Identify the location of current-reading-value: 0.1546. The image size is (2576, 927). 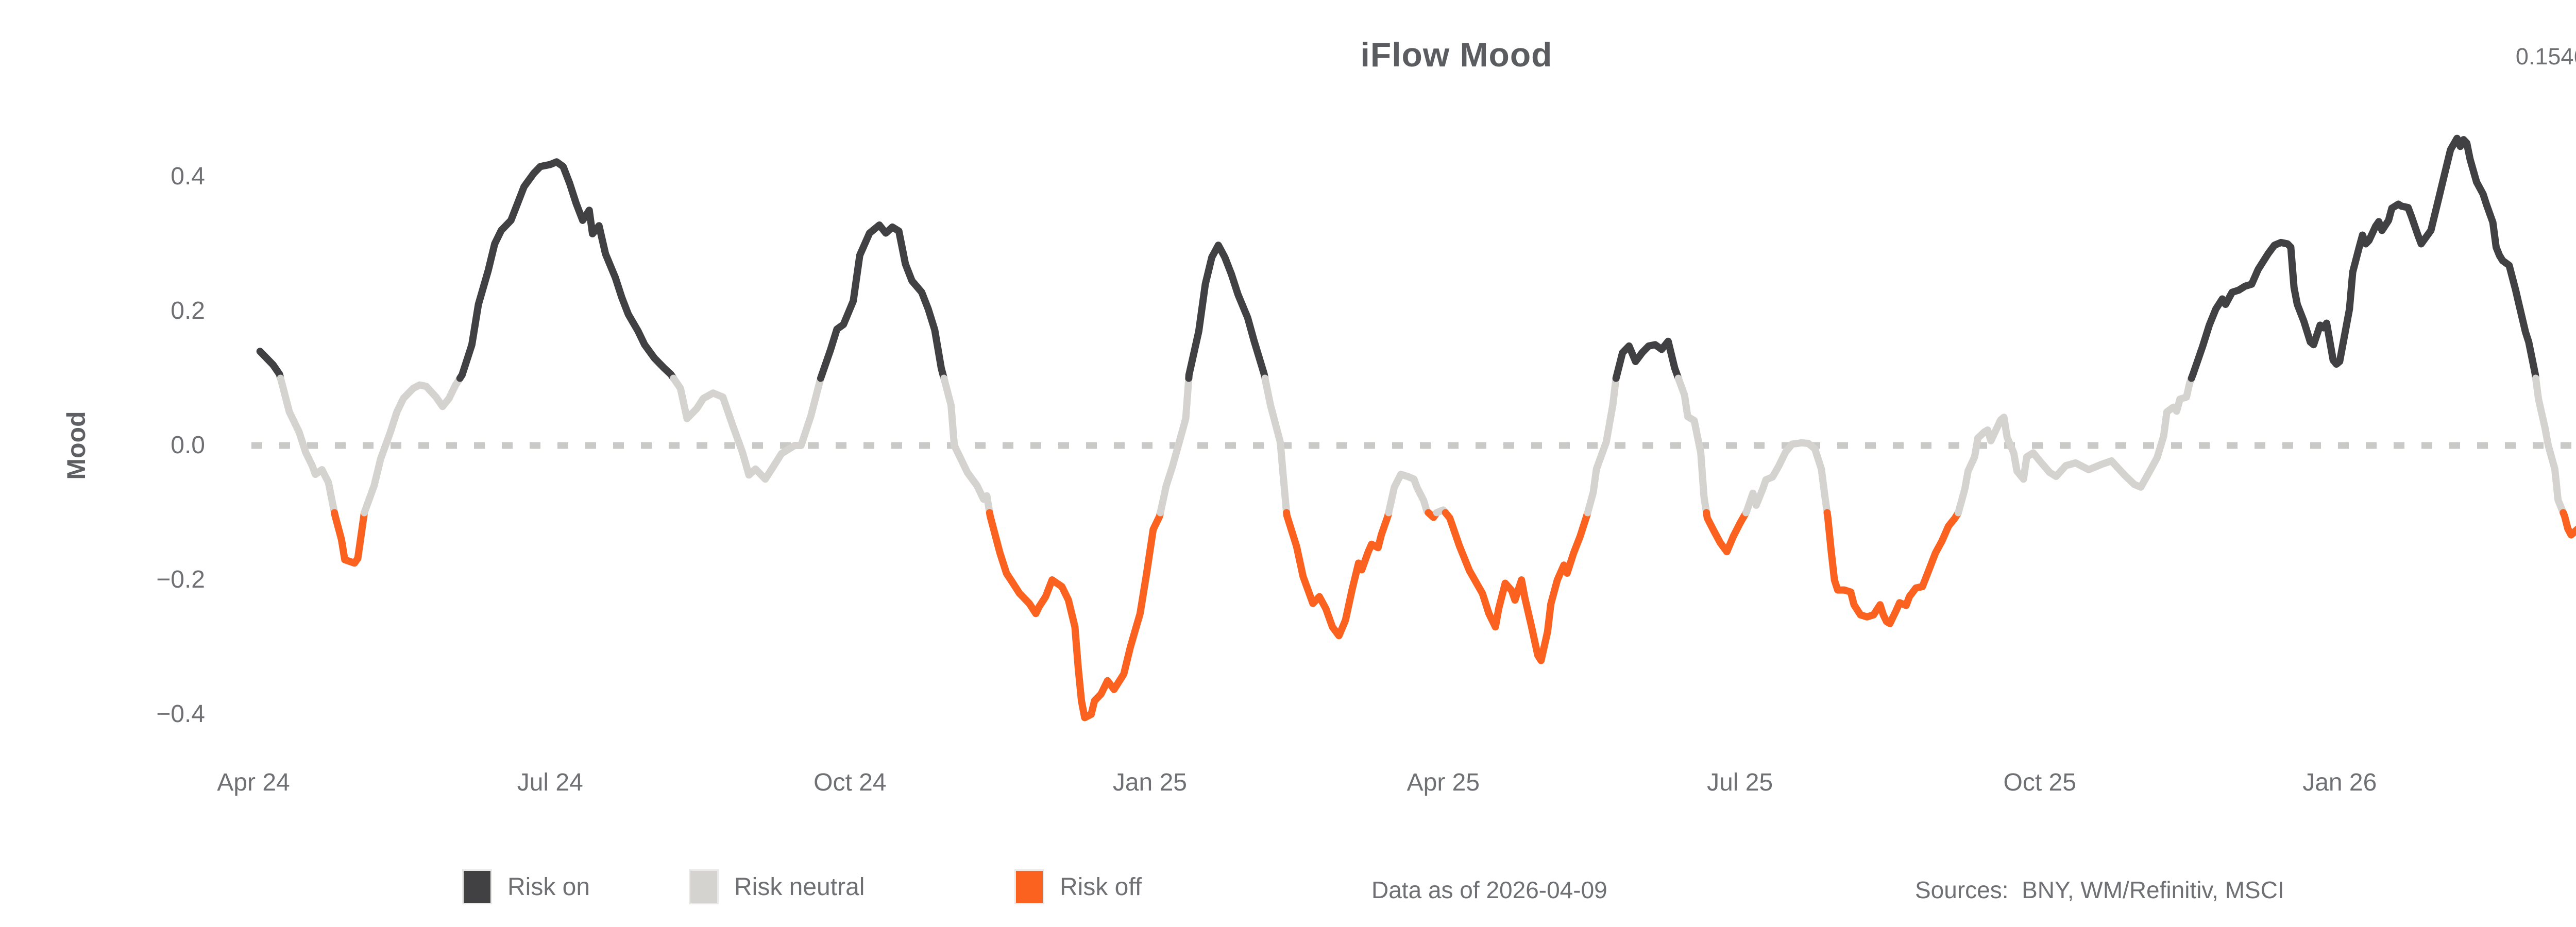
(2546, 57).